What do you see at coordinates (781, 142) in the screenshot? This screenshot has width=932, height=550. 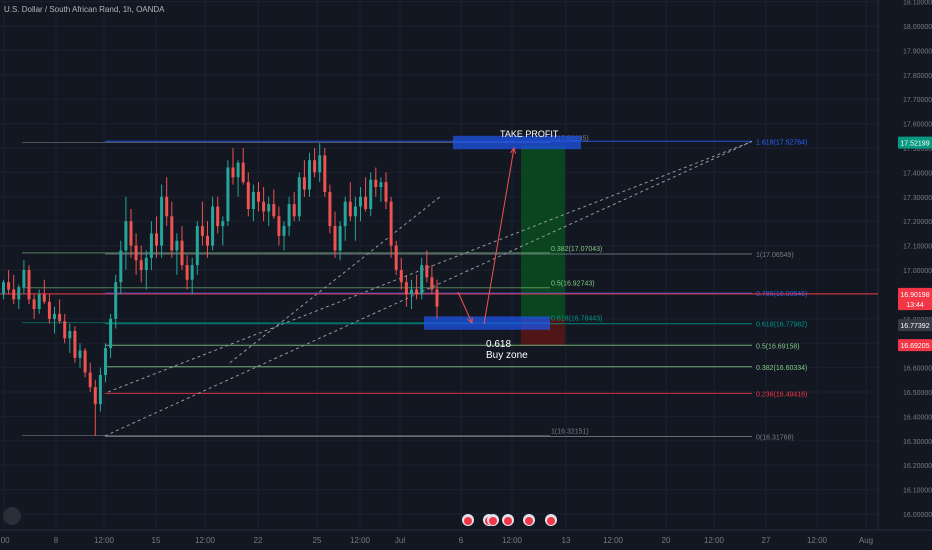 I see `fib-label: 1.618(17.52764)` at bounding box center [781, 142].